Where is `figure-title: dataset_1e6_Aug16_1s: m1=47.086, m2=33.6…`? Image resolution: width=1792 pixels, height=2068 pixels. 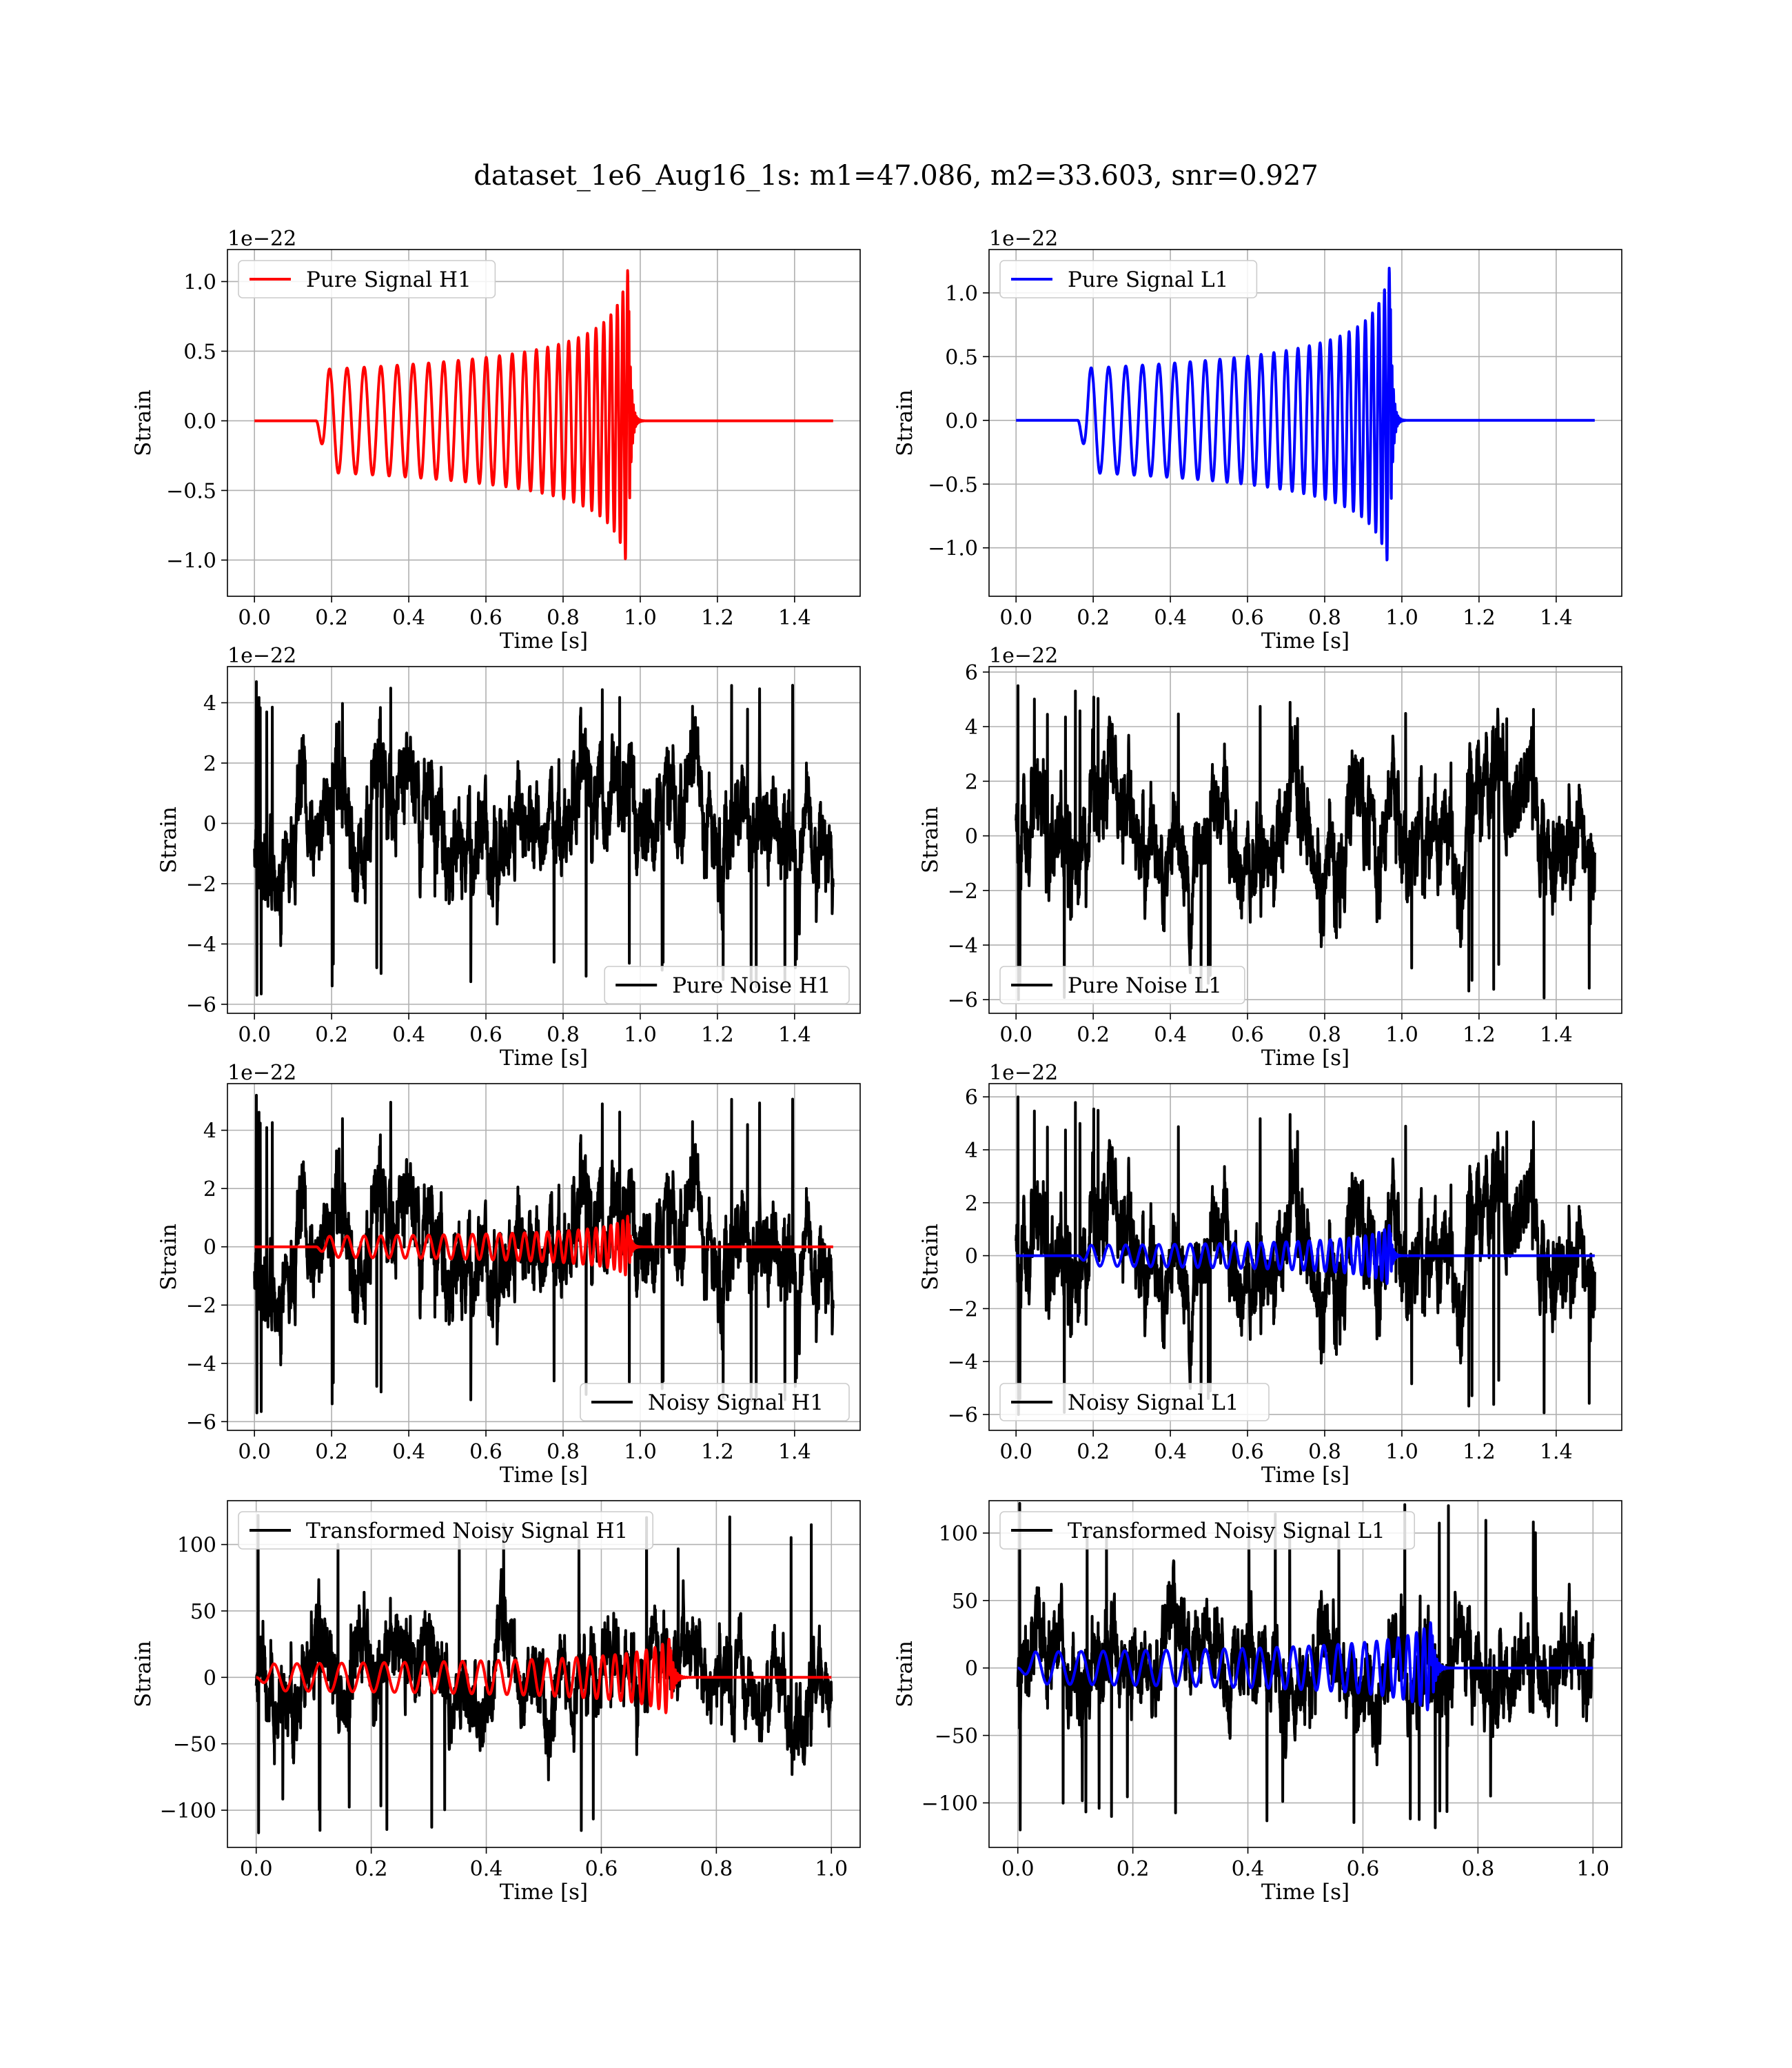
figure-title: dataset_1e6_Aug16_1s: m1=47.086, m2=33.6… is located at coordinates (896, 176).